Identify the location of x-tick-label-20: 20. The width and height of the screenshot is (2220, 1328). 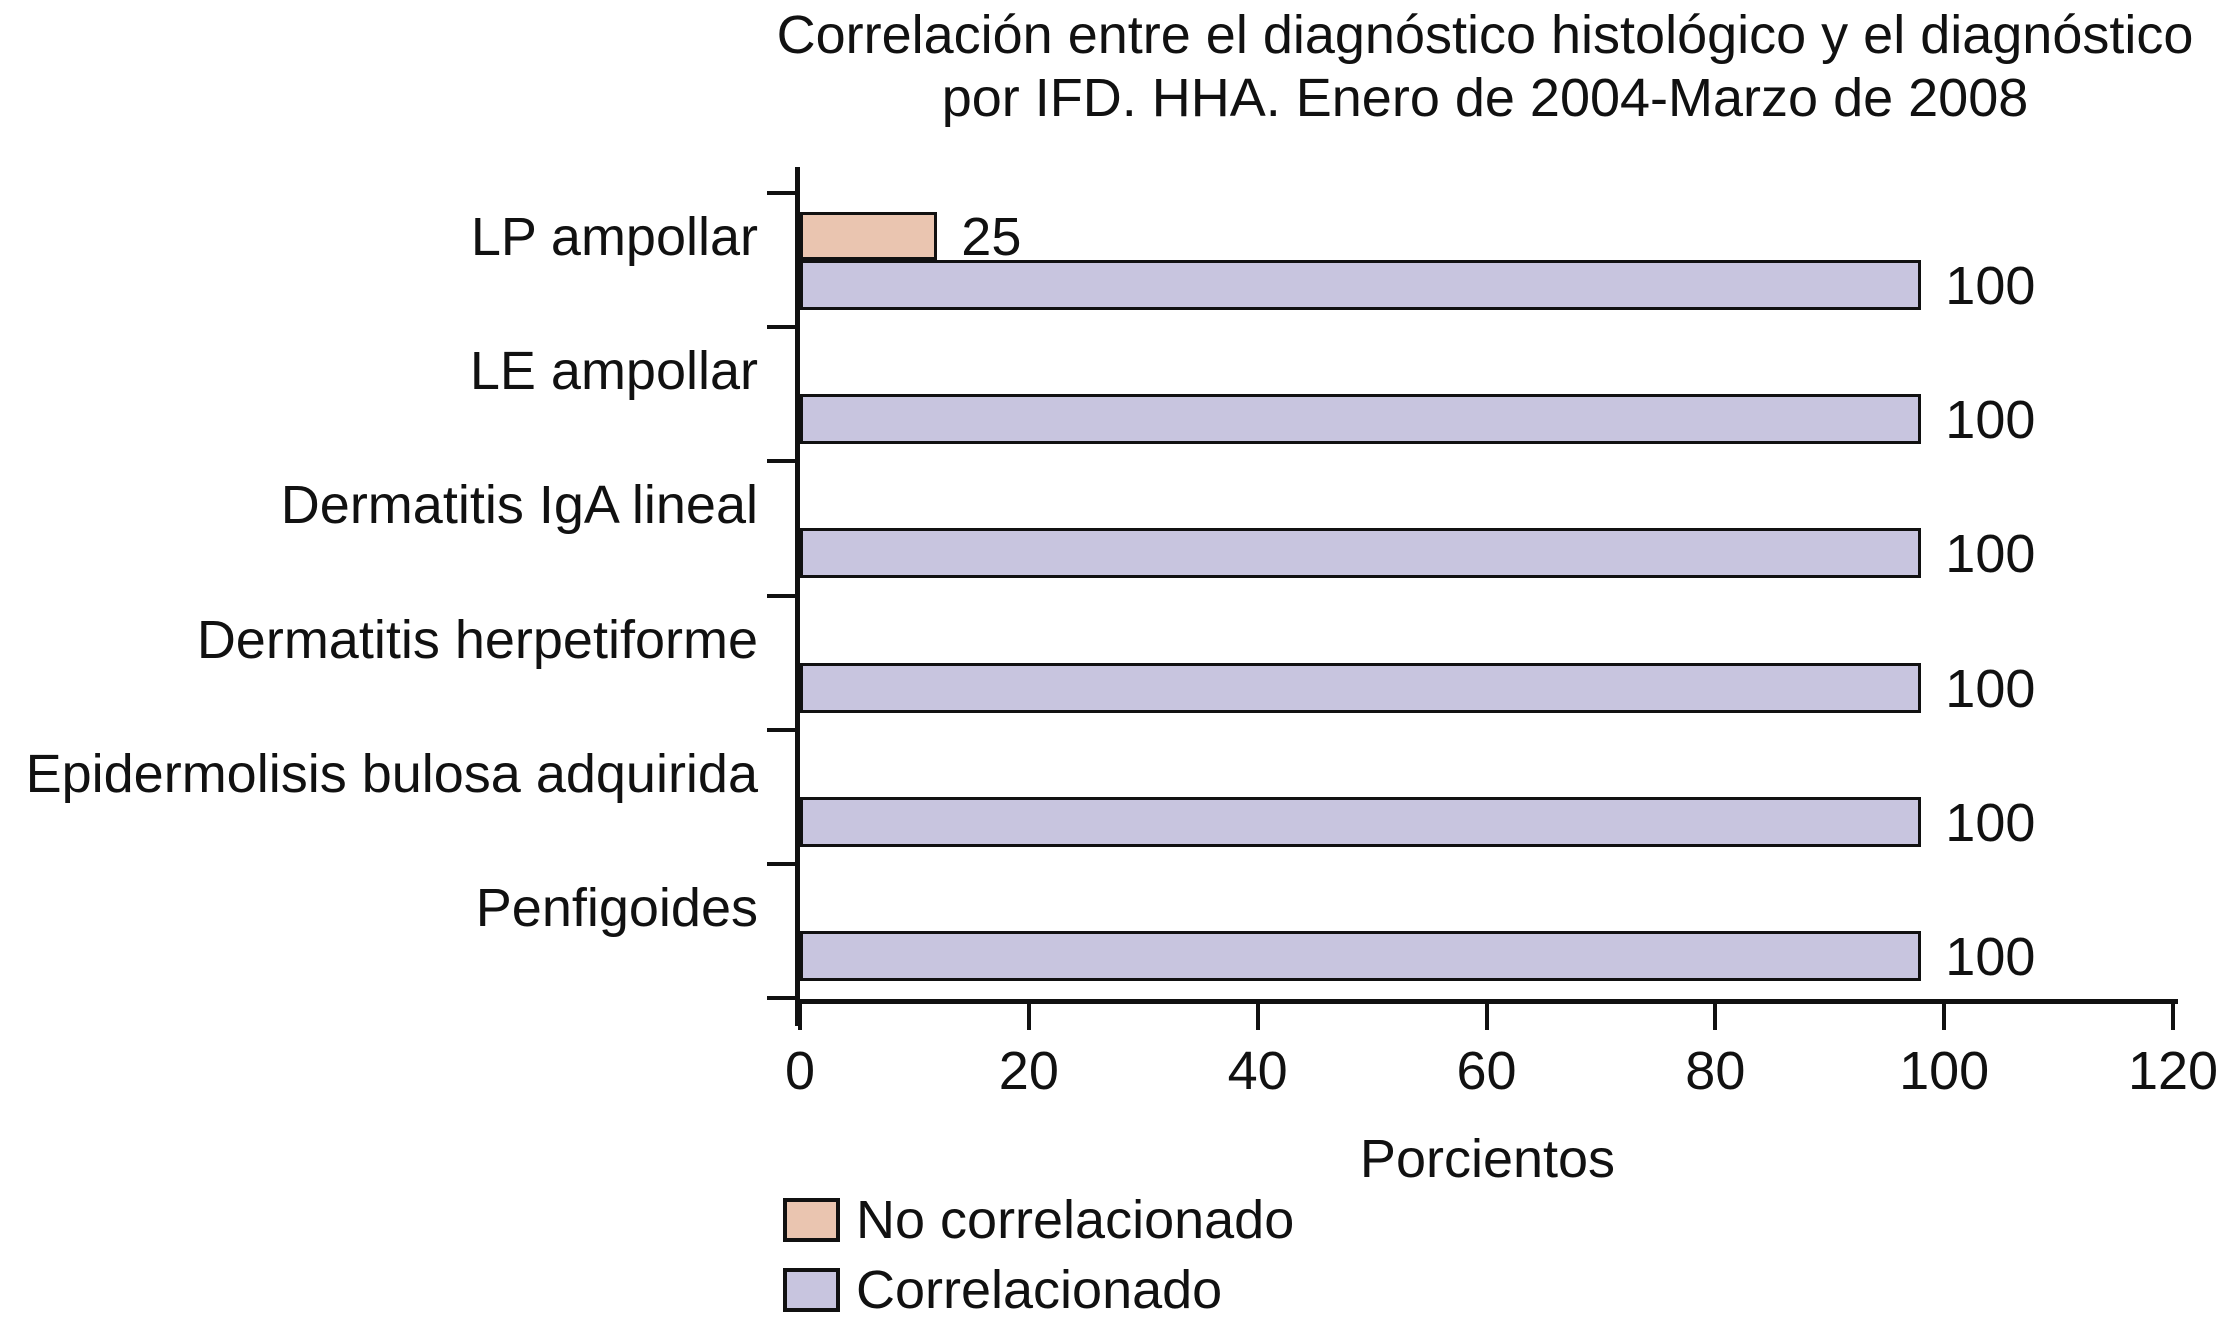
(1028, 1071).